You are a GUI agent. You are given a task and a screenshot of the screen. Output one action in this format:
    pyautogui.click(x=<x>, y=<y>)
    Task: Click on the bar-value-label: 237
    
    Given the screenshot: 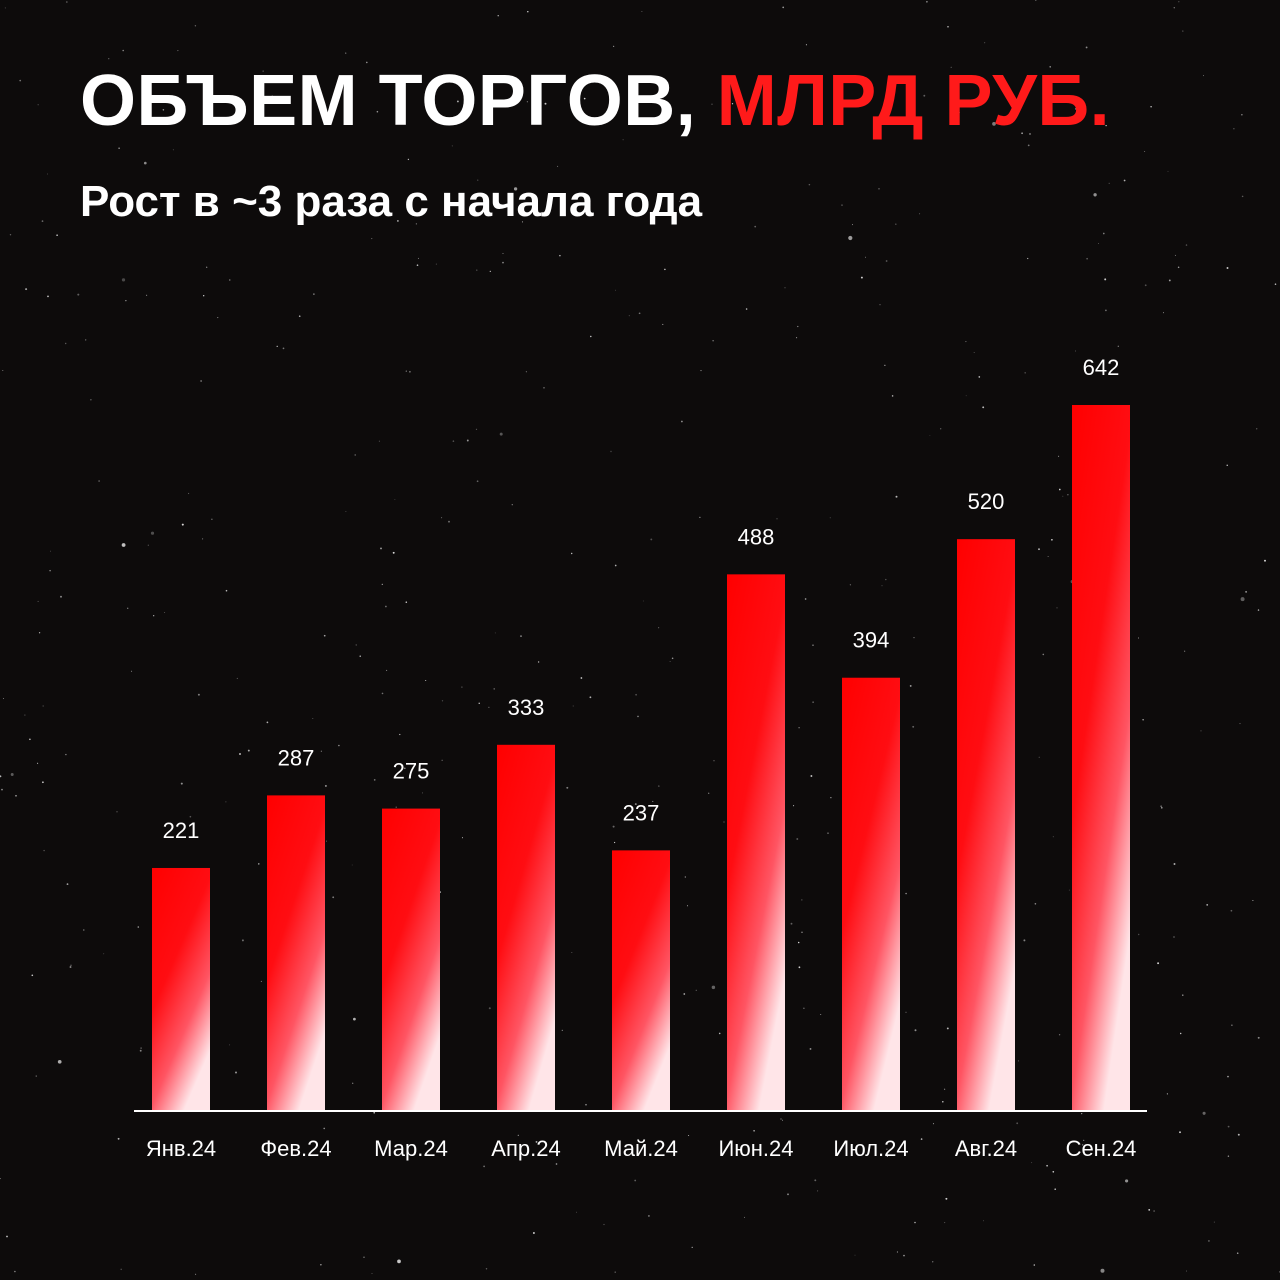 What is the action you would take?
    pyautogui.click(x=641, y=812)
    